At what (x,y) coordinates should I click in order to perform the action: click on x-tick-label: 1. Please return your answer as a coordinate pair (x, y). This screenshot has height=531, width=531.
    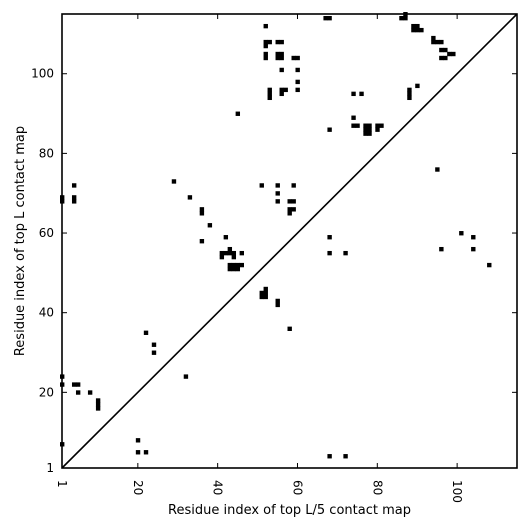
    Looking at the image, I should click on (62, 484).